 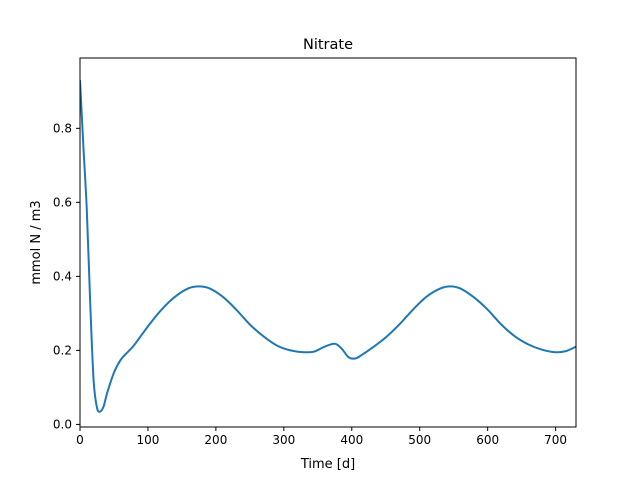 I want to click on x-tick-label: 400, so click(x=351, y=440).